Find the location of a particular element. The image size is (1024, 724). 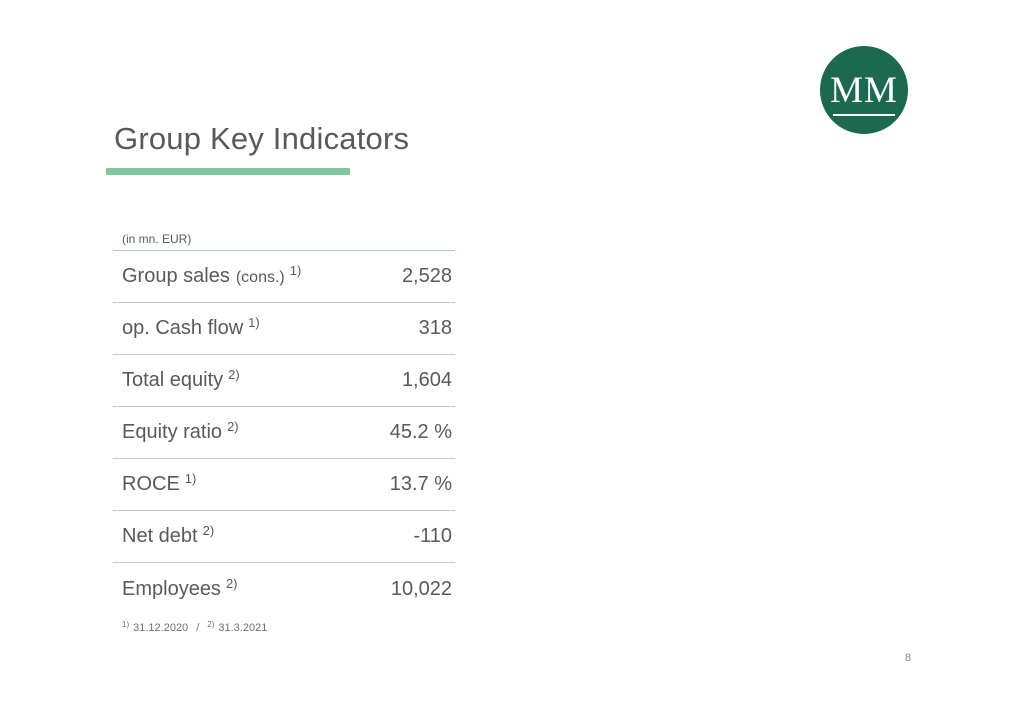

row-value: -110 is located at coordinates (432, 536).